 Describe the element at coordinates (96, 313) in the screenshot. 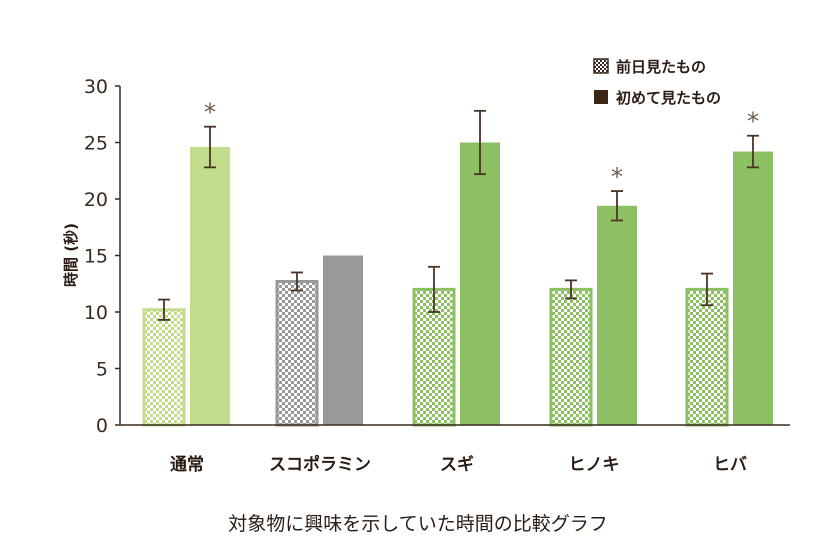

I see `y-tick-label: 10` at that location.